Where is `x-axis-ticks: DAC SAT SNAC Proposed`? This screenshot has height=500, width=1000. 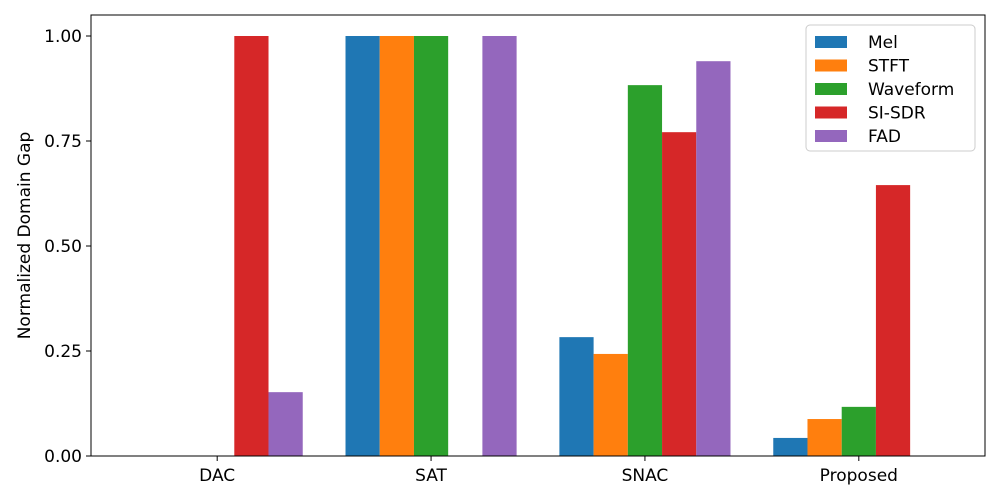
x-axis-ticks: DAC SAT SNAC Proposed is located at coordinates (548, 471).